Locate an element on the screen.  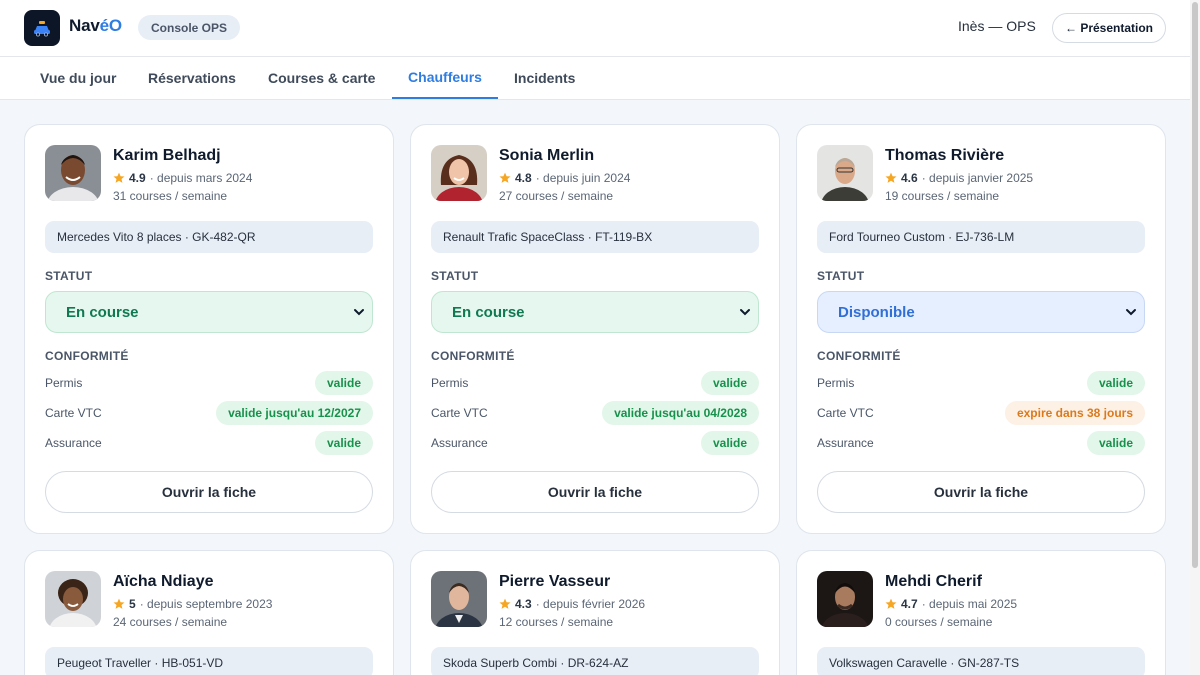
rating-value: 4.6 is located at coordinates (909, 178).